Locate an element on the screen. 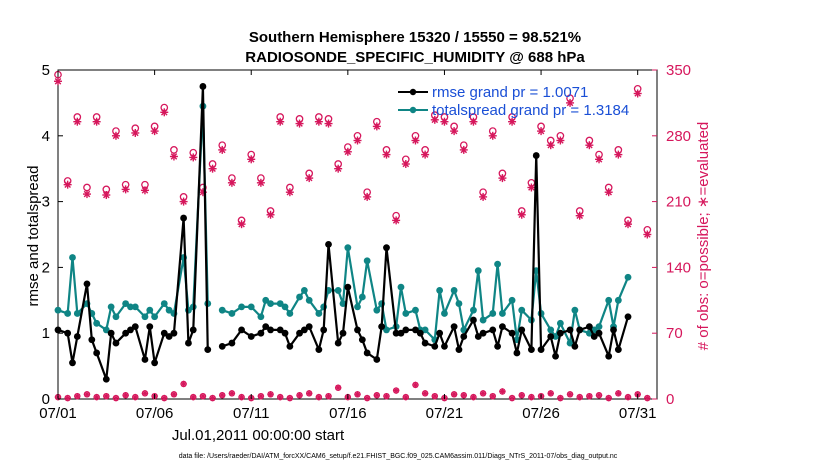 This screenshot has height=470, width=830. x-tick-label: 07/31 is located at coordinates (638, 413).